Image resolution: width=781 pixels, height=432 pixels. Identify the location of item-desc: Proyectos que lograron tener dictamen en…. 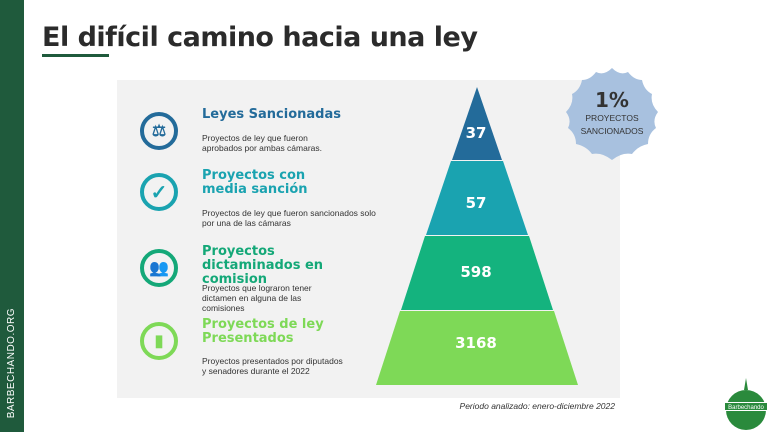
(257, 298).